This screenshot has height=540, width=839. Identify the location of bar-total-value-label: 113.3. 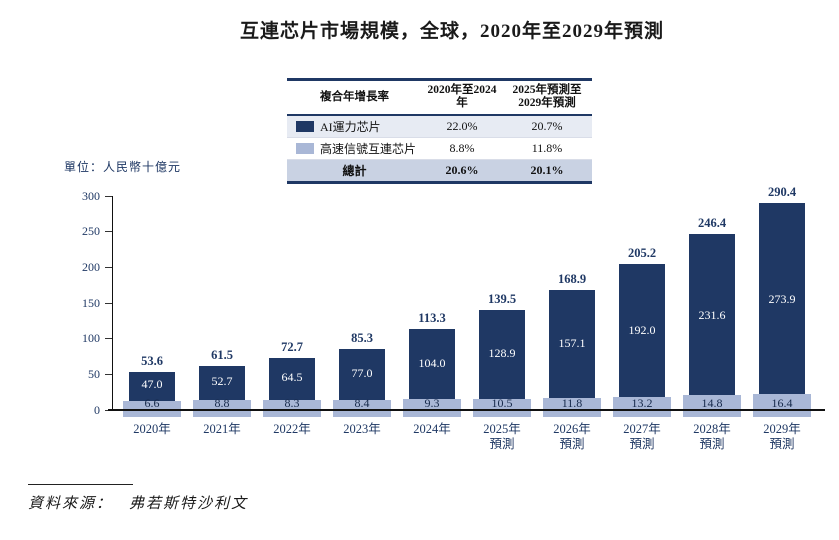
(432, 318).